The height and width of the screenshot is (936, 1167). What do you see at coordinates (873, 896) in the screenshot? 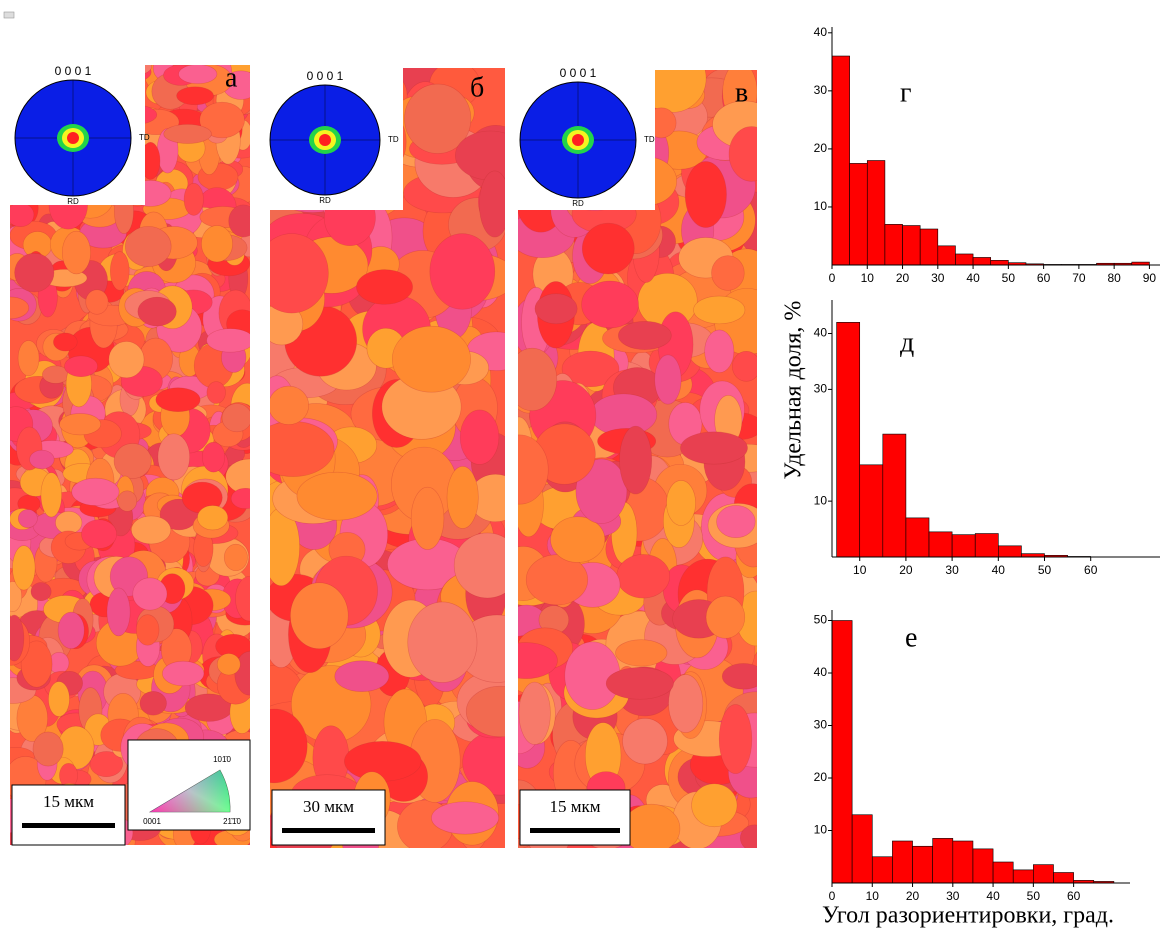
I see `x-tick-label: 10` at bounding box center [873, 896].